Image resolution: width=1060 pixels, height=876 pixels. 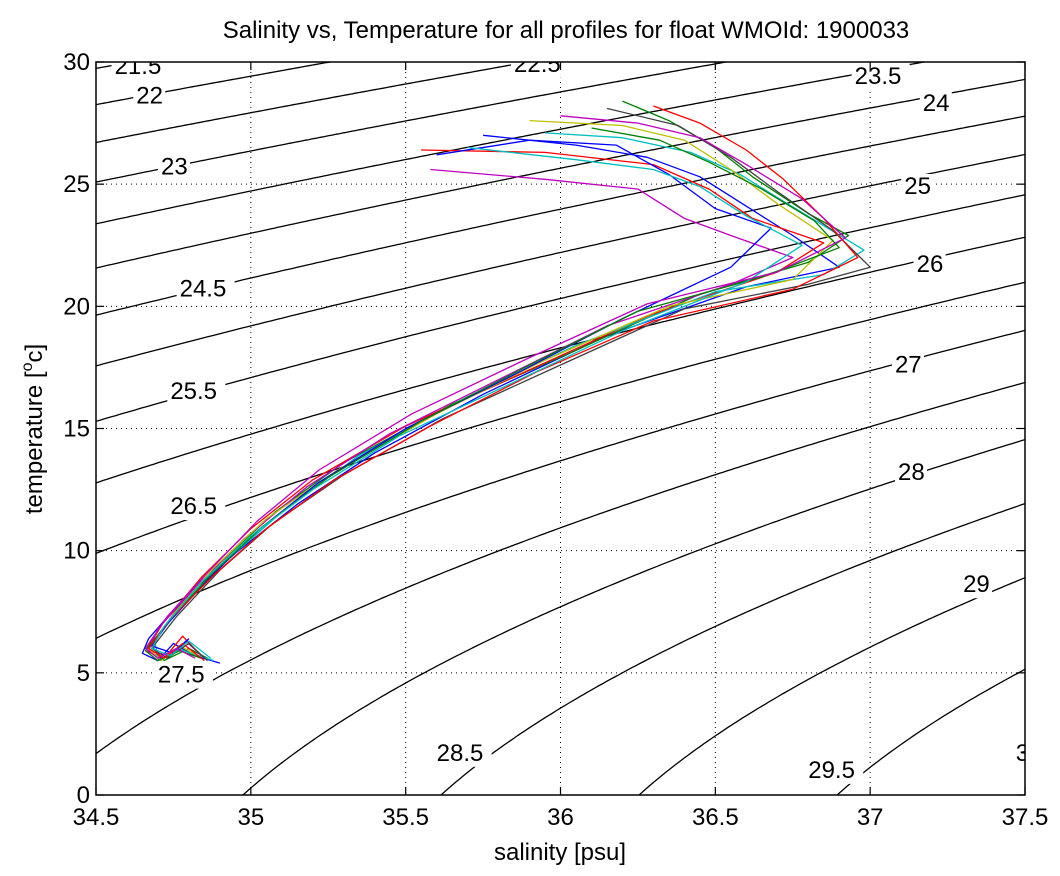 I want to click on contour-label: 23.5, so click(x=878, y=76).